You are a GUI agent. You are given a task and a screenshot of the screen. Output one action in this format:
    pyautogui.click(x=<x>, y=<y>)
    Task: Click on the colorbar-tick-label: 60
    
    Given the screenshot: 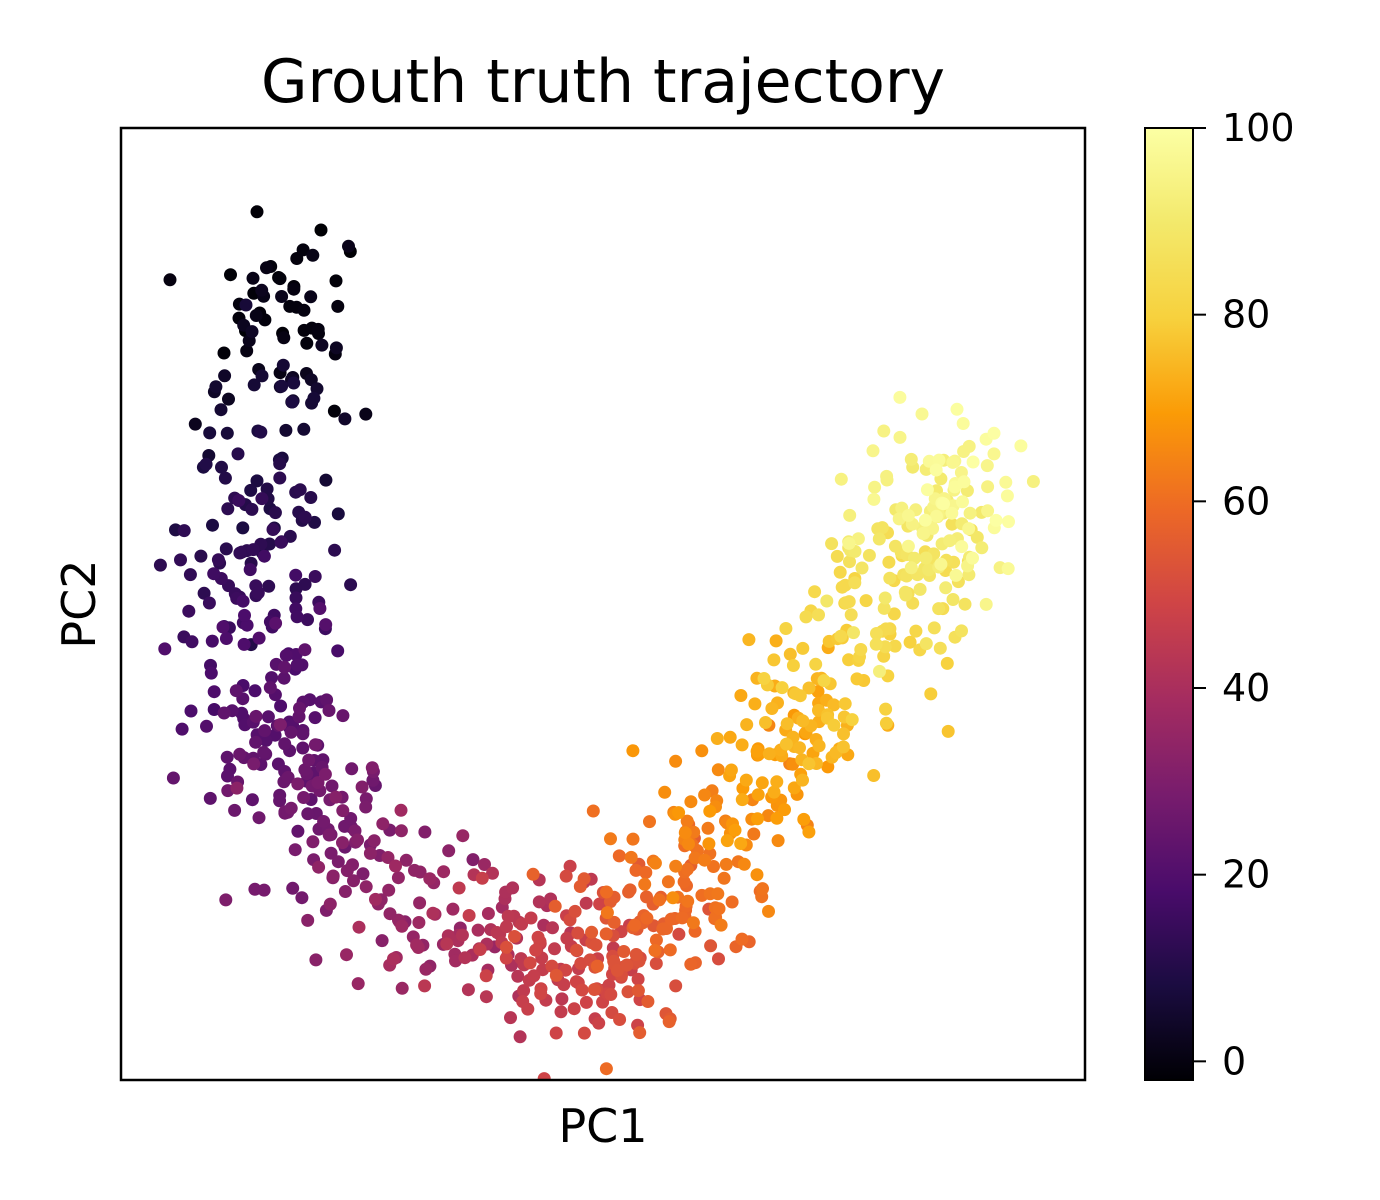 What is the action you would take?
    pyautogui.click(x=1246, y=501)
    